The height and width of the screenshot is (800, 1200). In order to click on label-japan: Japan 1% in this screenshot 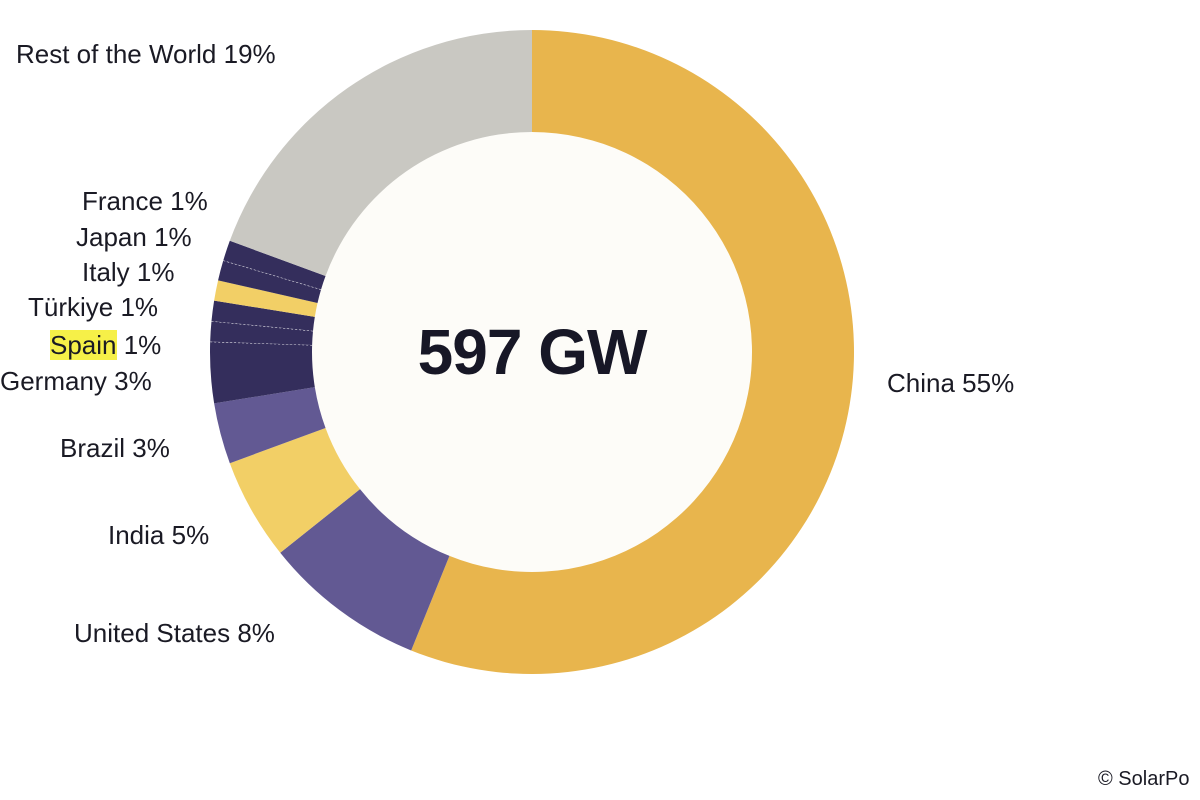, I will do `click(134, 237)`.